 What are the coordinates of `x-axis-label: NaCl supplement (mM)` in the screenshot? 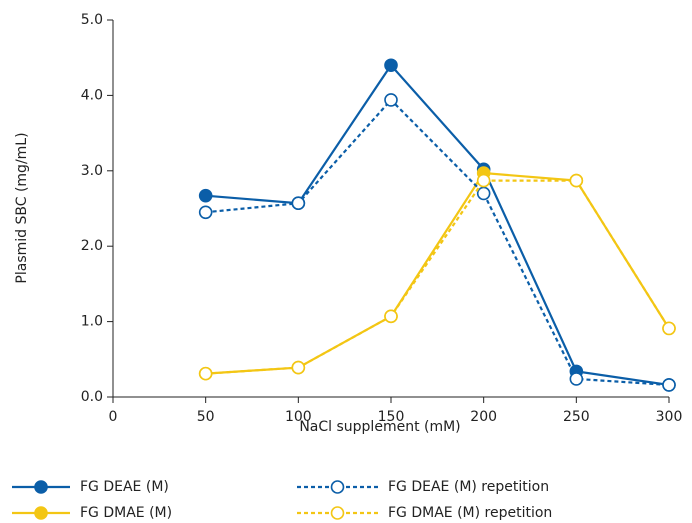 It's located at (379, 427).